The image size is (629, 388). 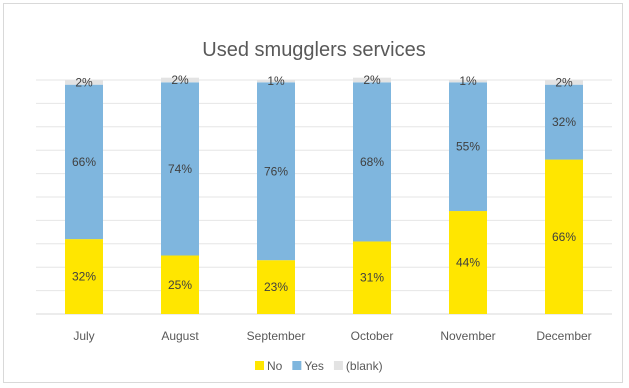 I want to click on bar-blank-november, so click(x=468, y=81).